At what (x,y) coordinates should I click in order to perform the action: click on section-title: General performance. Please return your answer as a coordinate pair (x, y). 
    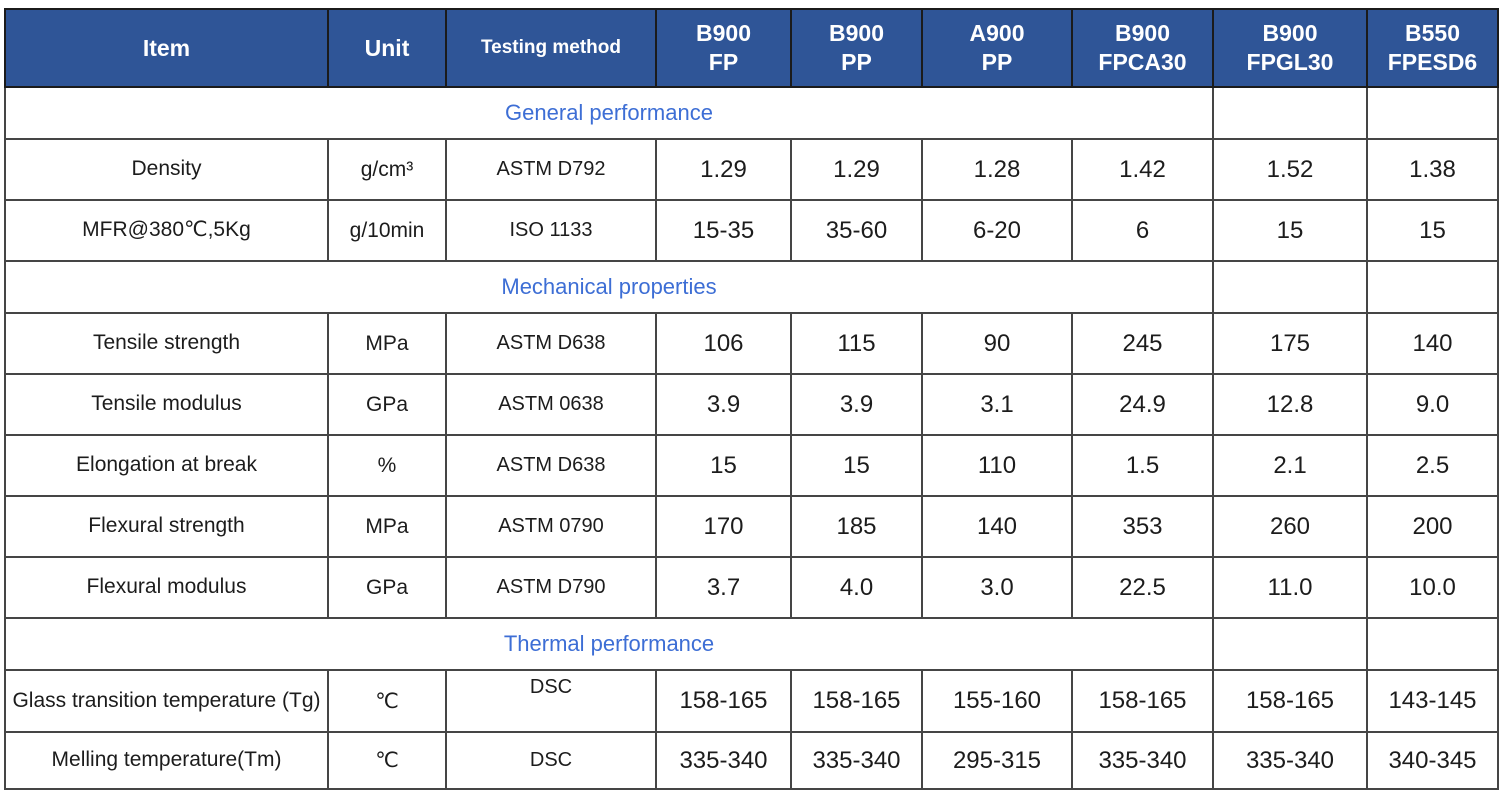
    Looking at the image, I should click on (609, 113).